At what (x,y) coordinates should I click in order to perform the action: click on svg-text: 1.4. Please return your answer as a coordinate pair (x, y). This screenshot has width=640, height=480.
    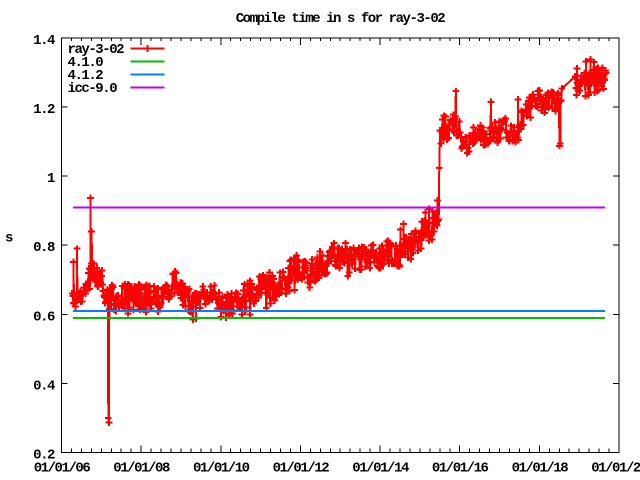
    Looking at the image, I should click on (44, 41).